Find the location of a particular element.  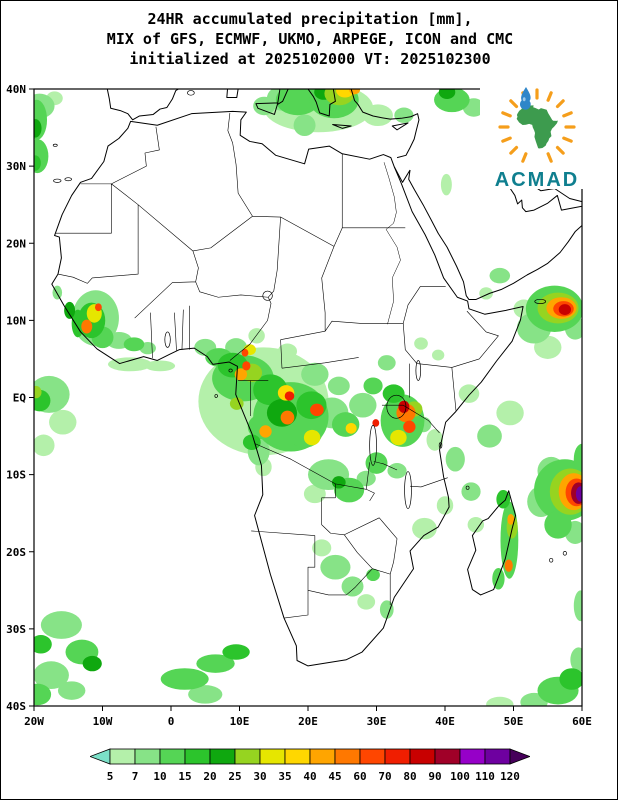

sao-tome-island is located at coordinates (216, 395).